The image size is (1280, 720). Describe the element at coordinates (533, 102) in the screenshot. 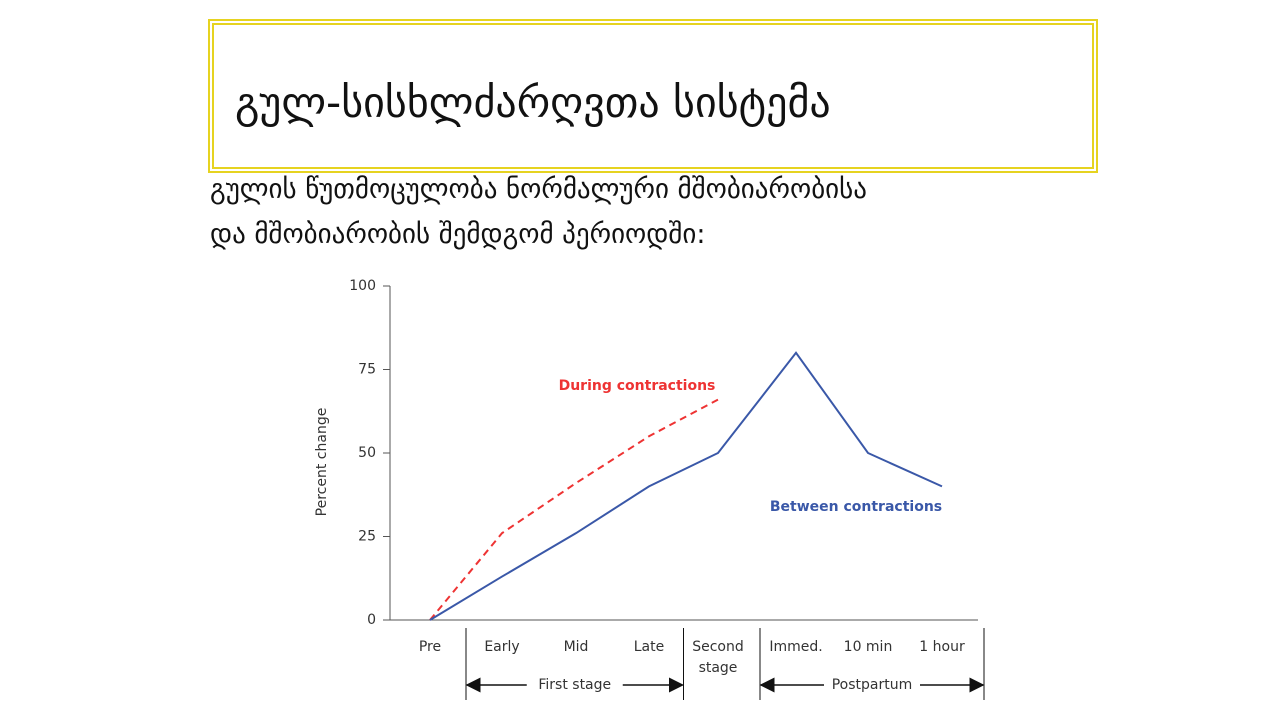

I see `slide-title: გულ-სისხლძარღვთა სისტემა` at that location.